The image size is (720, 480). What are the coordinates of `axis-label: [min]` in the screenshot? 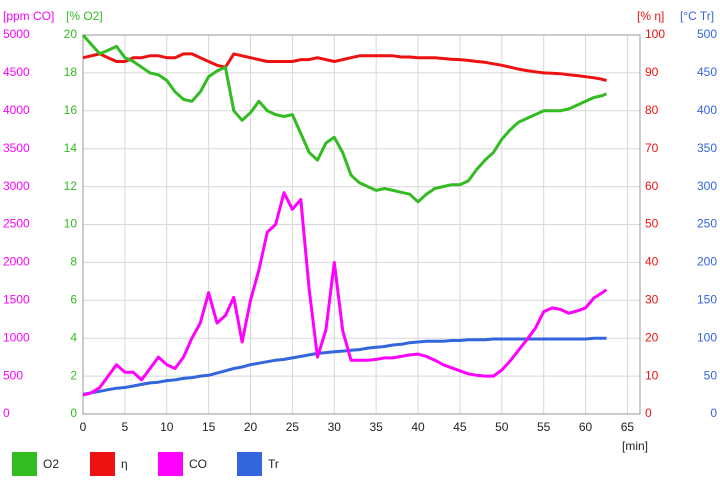 It's located at (635, 446).